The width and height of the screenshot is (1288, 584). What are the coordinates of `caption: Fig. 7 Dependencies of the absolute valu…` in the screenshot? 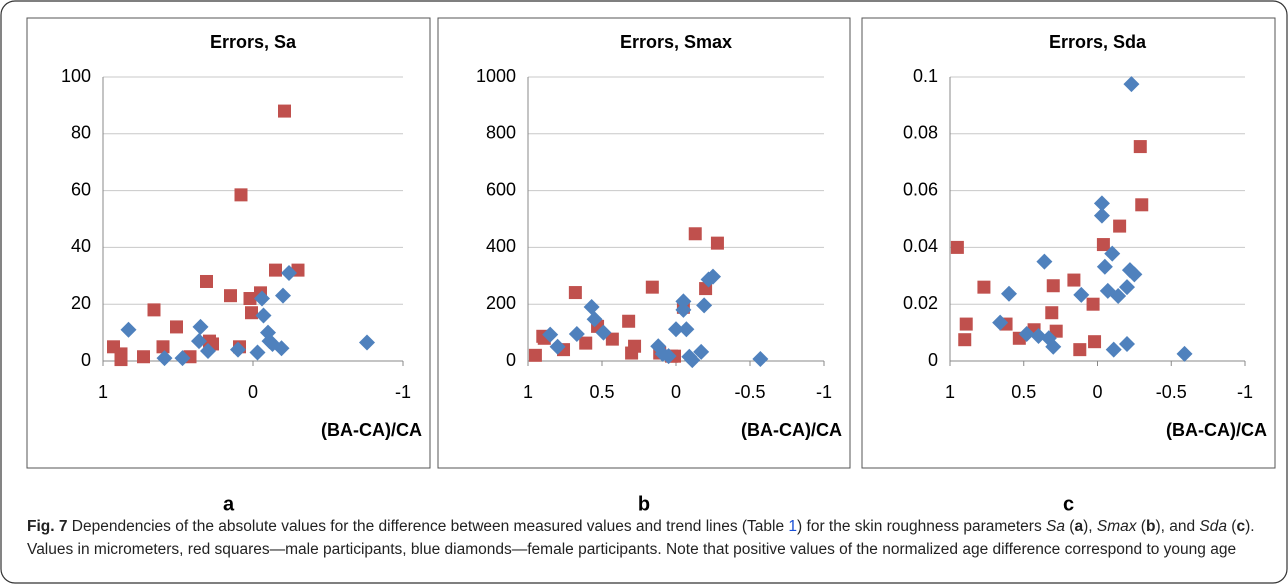 It's located at (647, 538).